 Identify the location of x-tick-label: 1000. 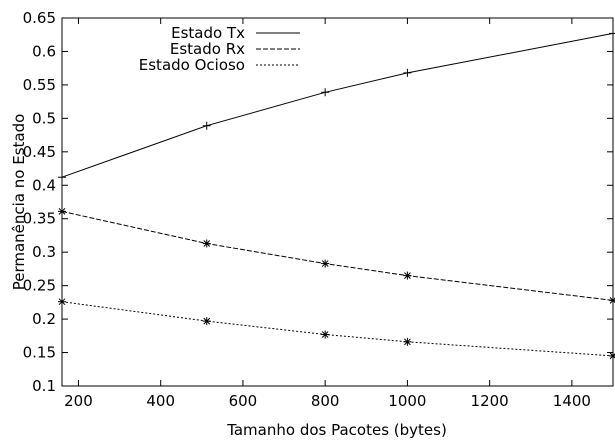
(407, 401).